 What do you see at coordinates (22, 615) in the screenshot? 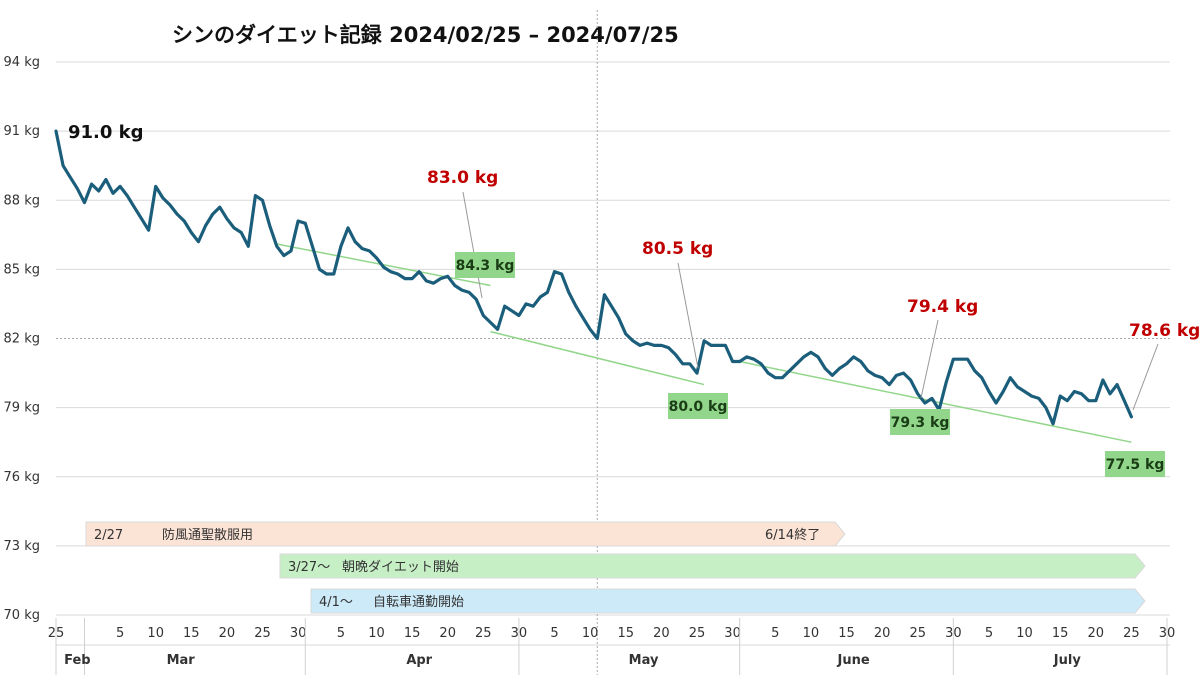
I see `y-tick-label: 70 kg` at bounding box center [22, 615].